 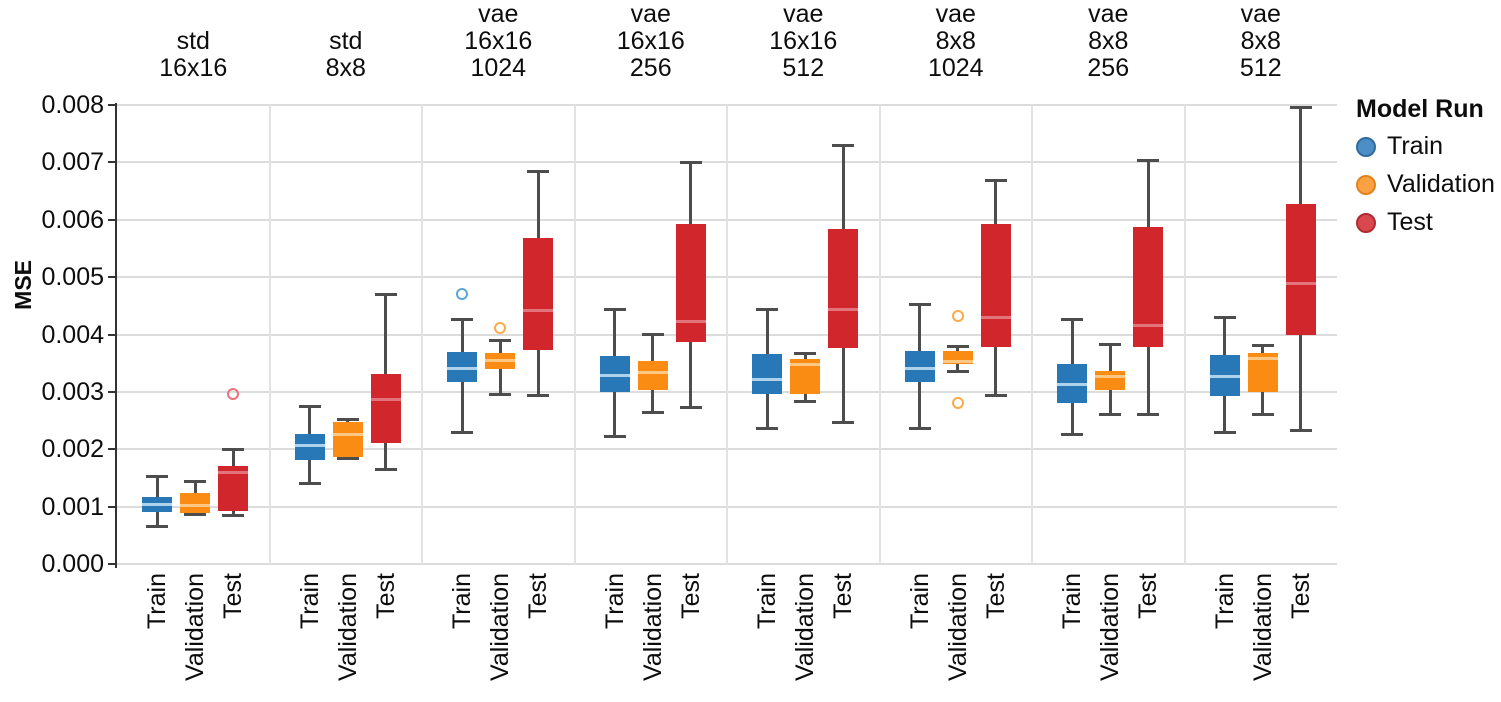 I want to click on facet-label-line: 1024, so click(x=955, y=68).